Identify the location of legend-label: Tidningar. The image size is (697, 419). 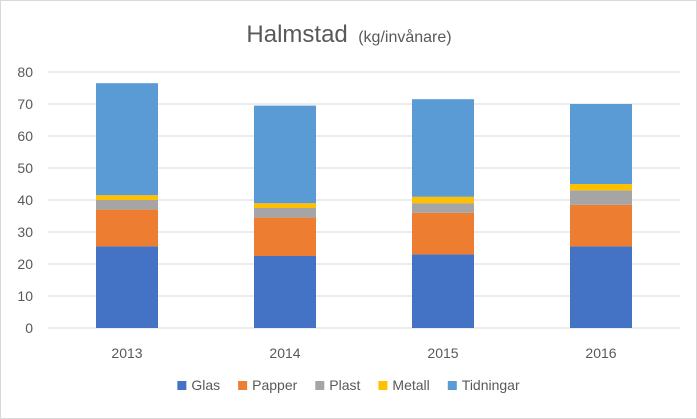
(491, 385).